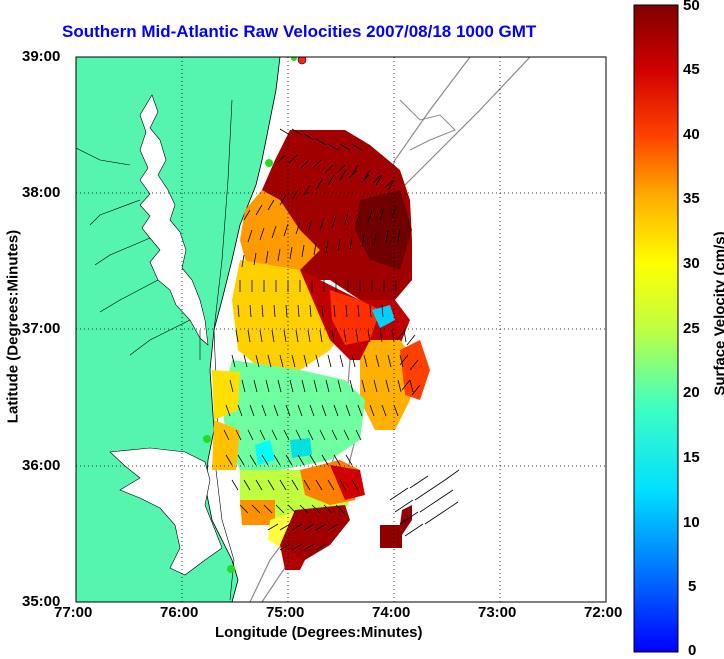  What do you see at coordinates (179, 612) in the screenshot?
I see `lon-tick-2: 76:00` at bounding box center [179, 612].